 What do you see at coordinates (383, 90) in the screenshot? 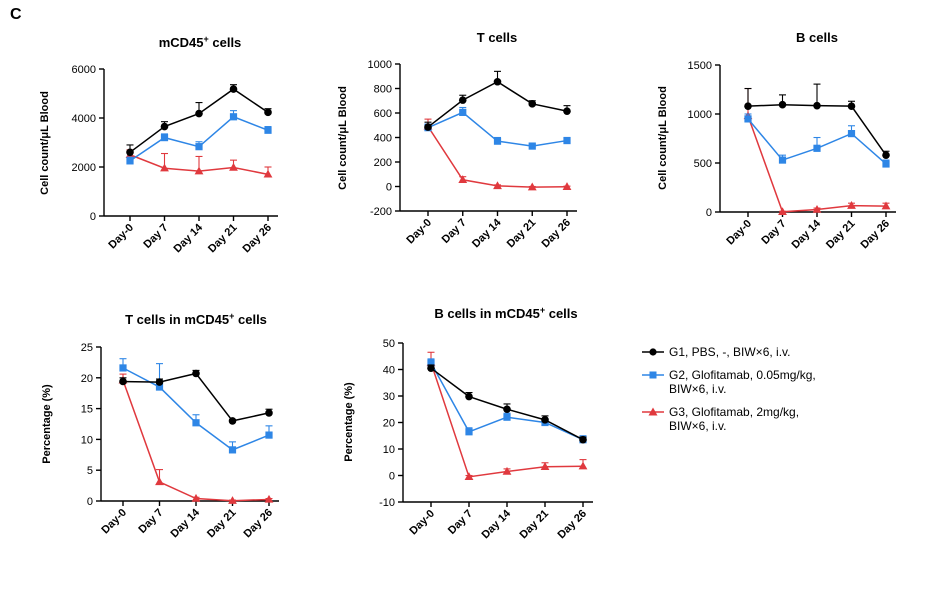
I see `y-tick-label: 800` at bounding box center [383, 90].